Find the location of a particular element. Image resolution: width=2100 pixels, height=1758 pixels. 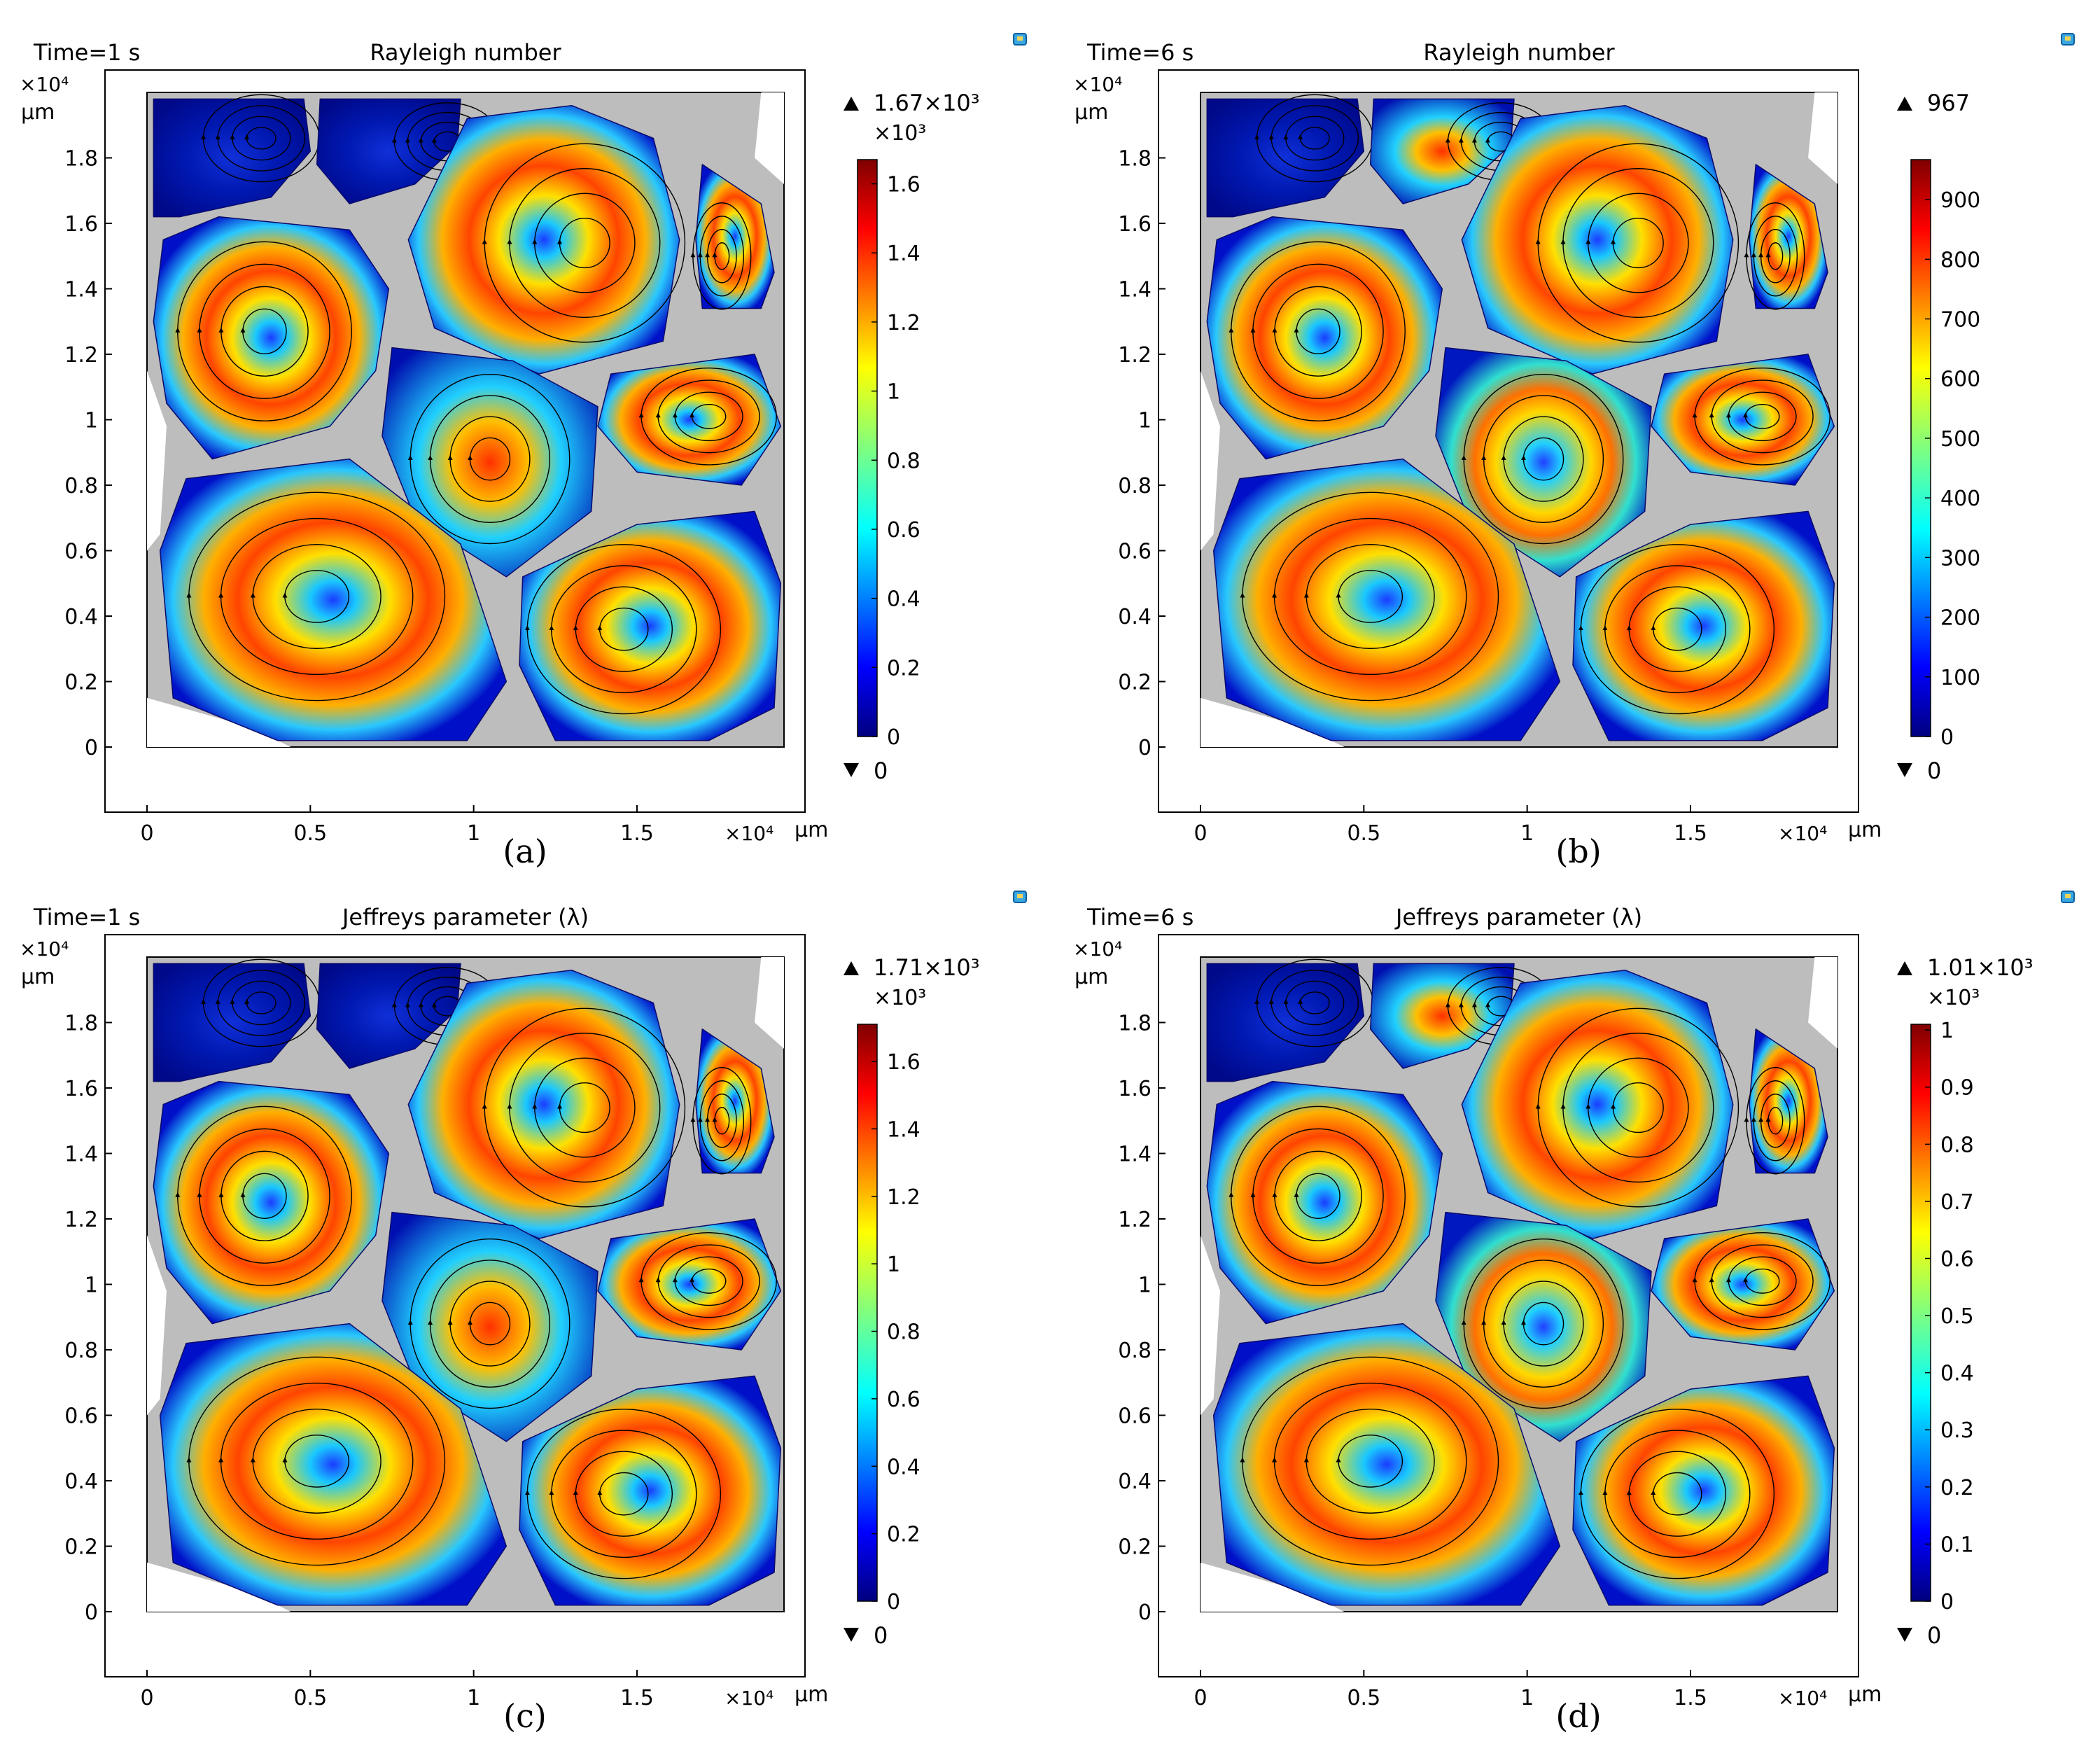

x-tick-label: 1.5 is located at coordinates (637, 1698).